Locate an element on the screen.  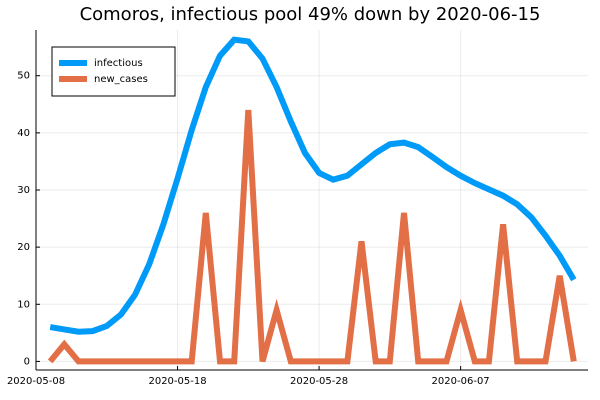
y-tick-label: 30 is located at coordinates (23, 190).